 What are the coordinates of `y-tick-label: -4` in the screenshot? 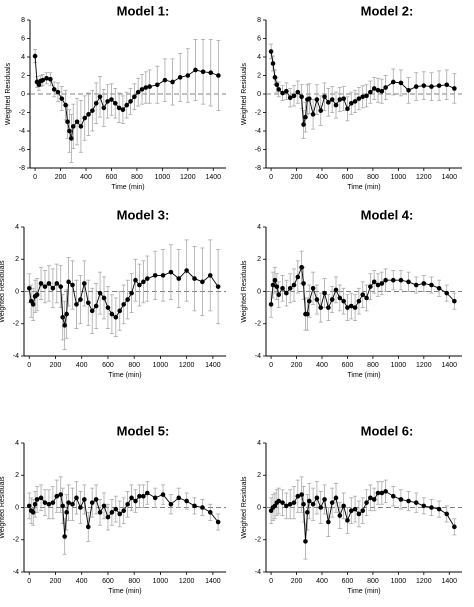 It's located at (22, 131).